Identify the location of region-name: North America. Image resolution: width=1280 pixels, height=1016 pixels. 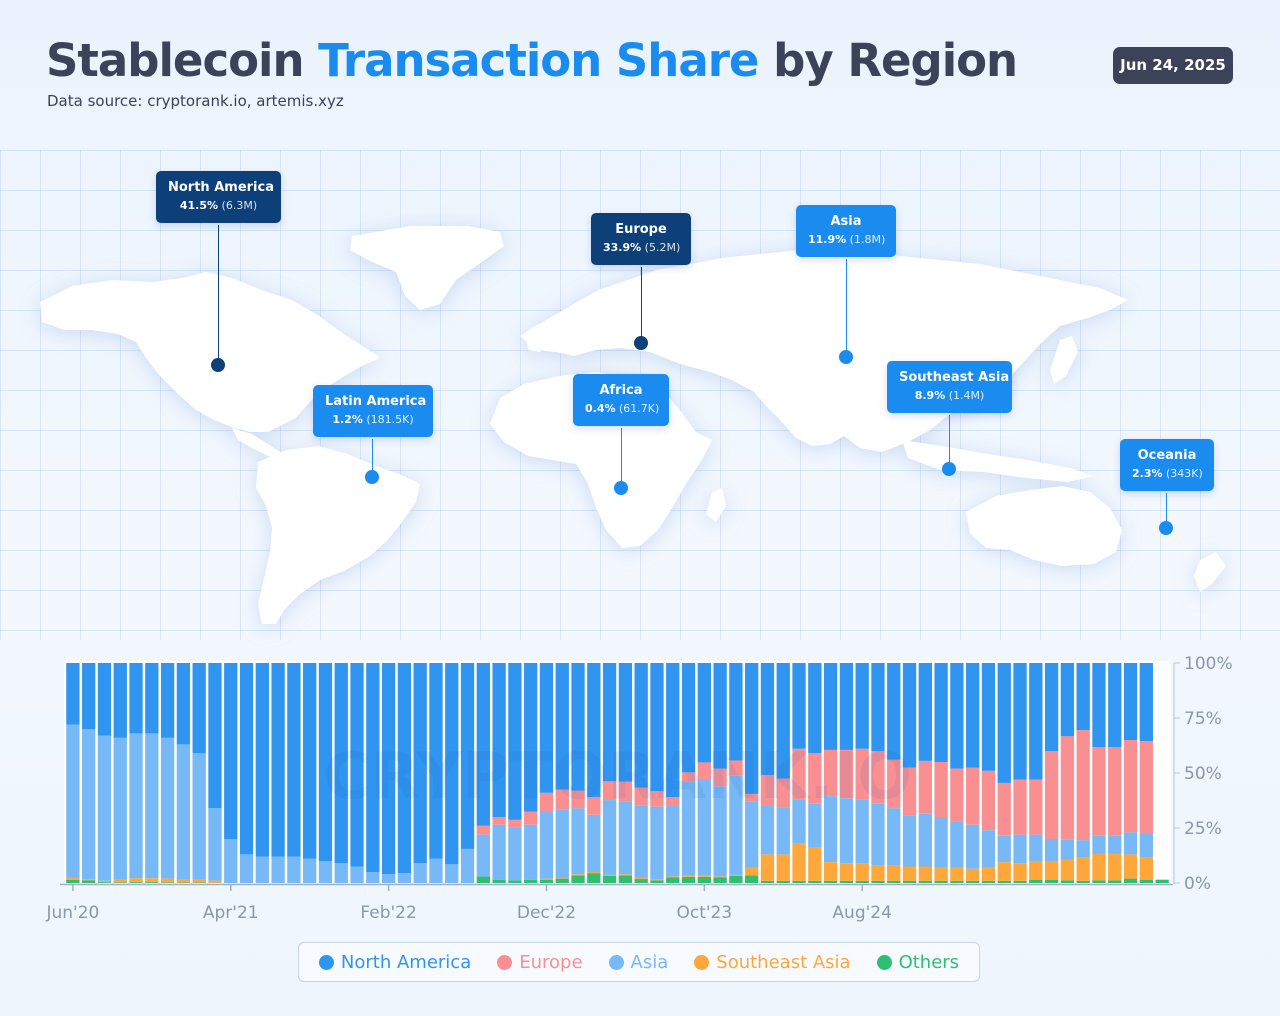
(221, 187).